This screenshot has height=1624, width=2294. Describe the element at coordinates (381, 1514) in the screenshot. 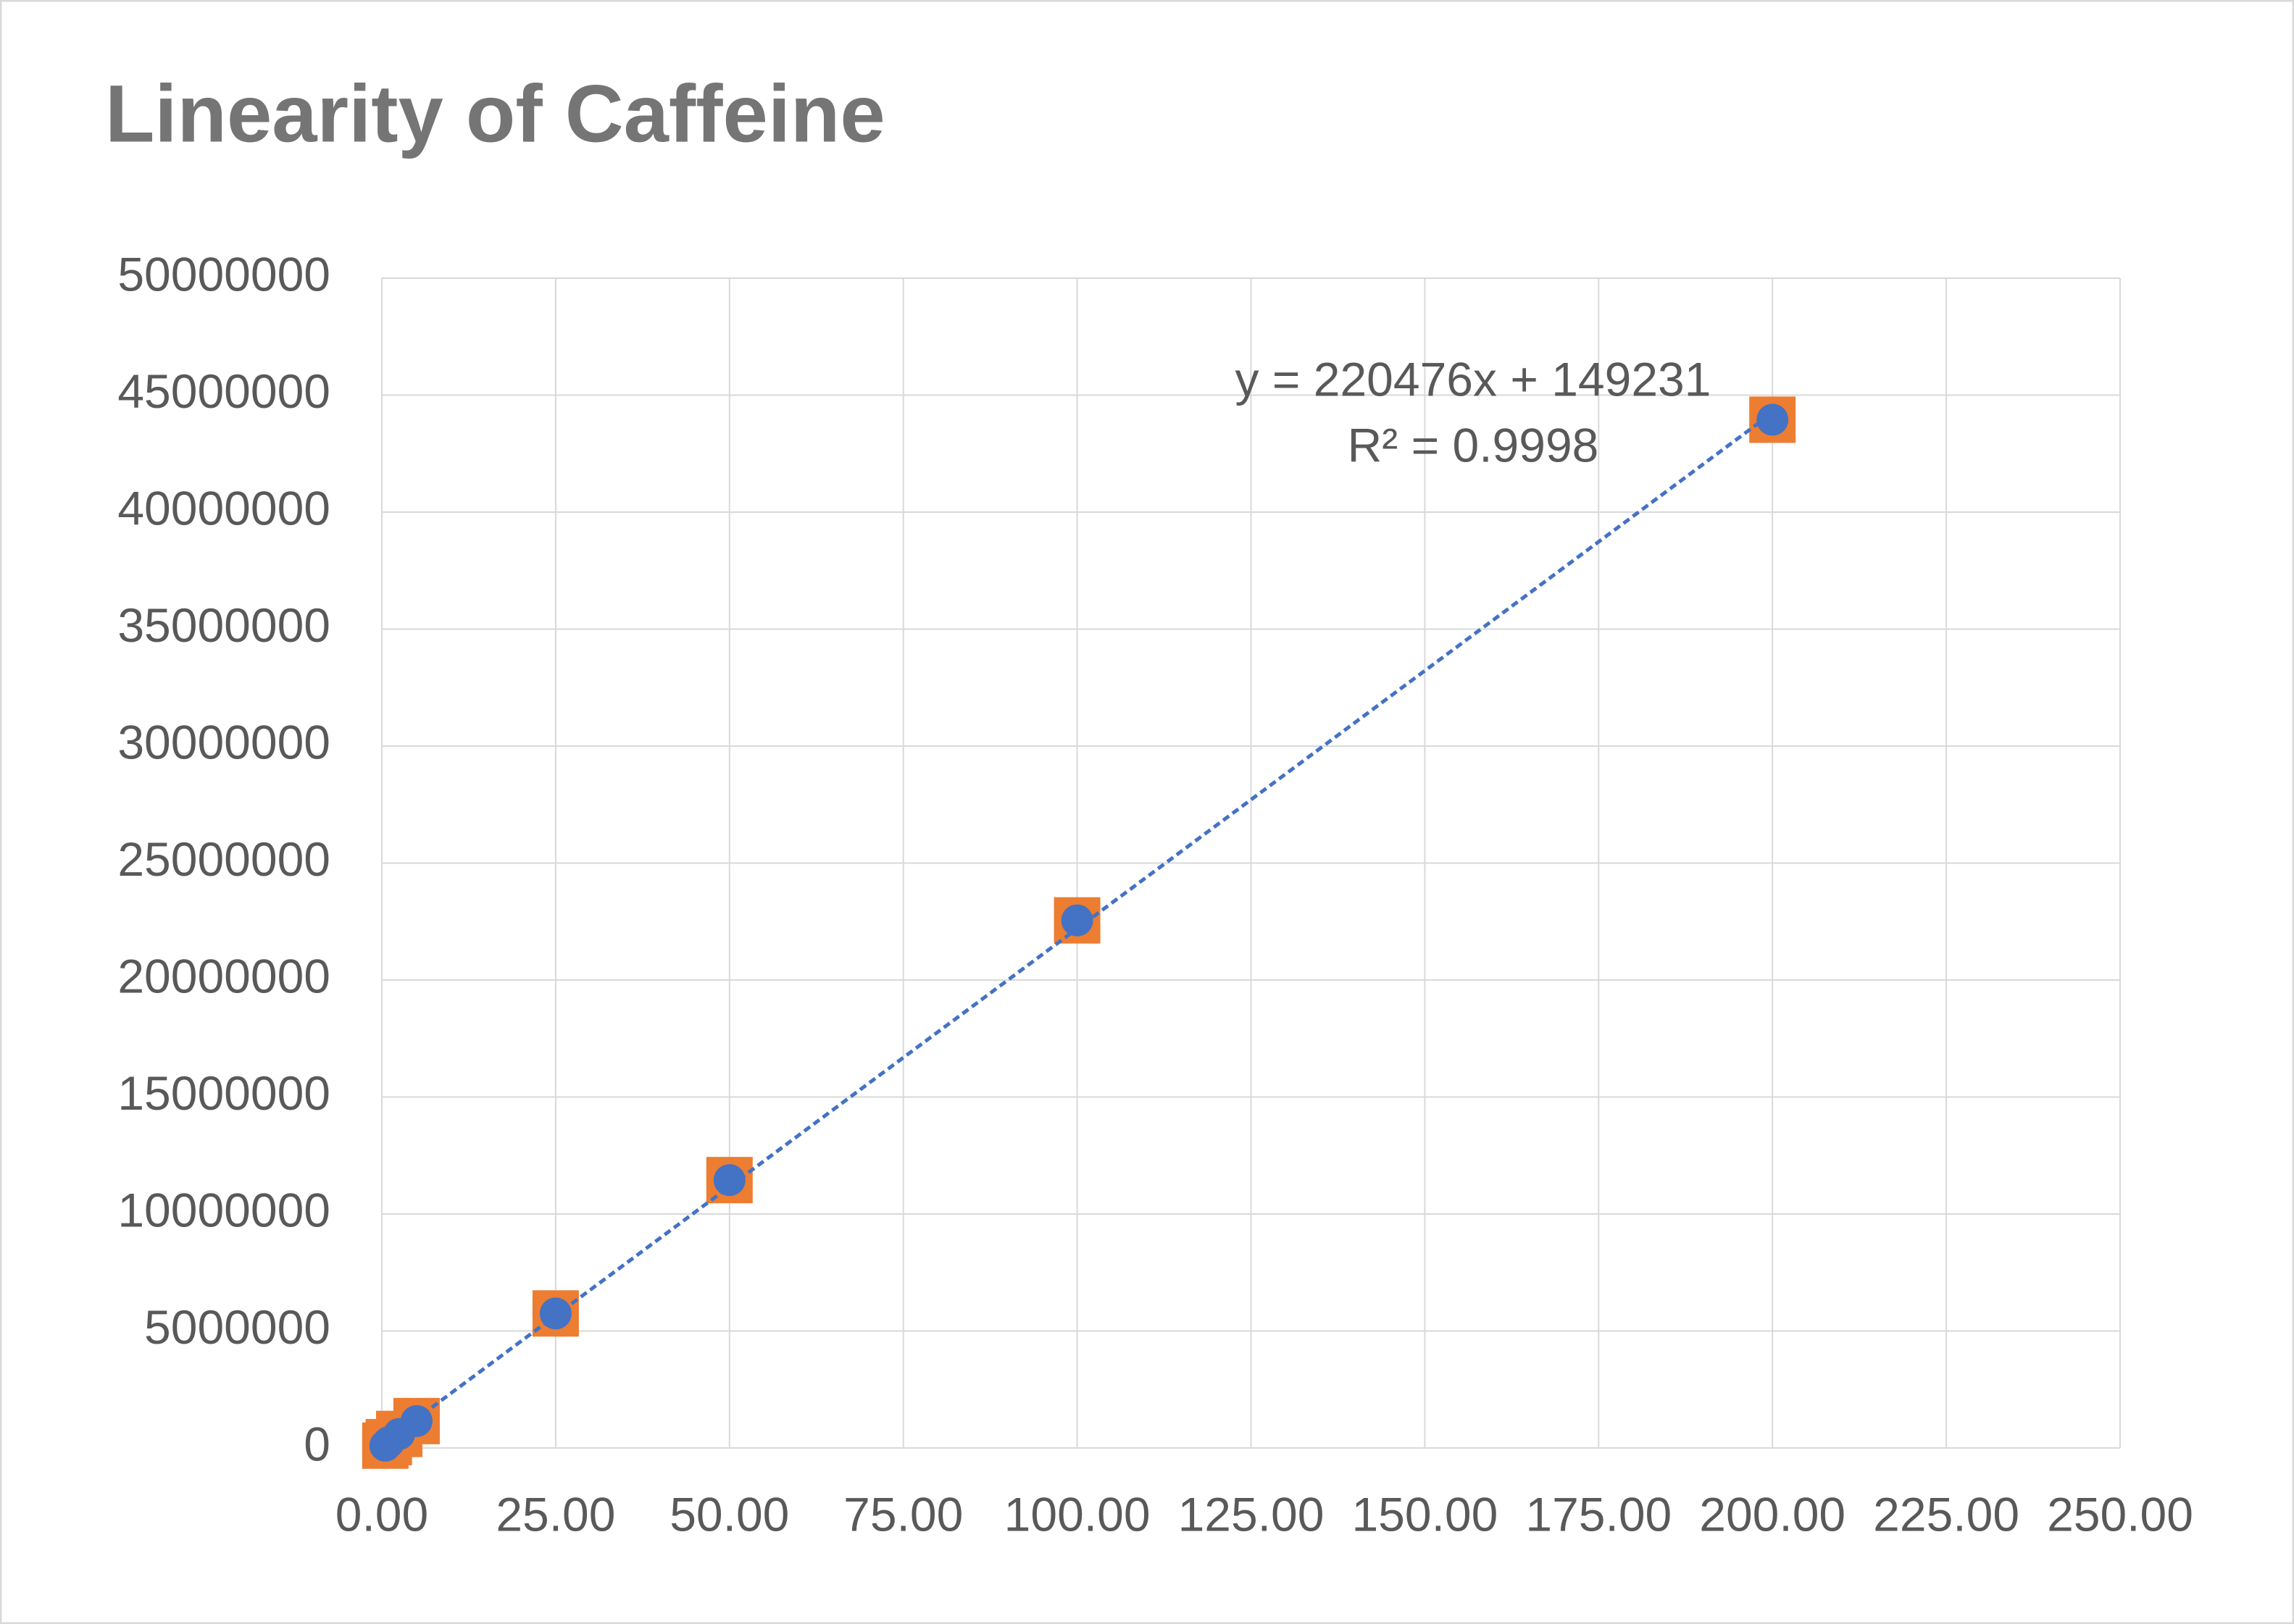

I see `x-tick-label: 0.00` at that location.